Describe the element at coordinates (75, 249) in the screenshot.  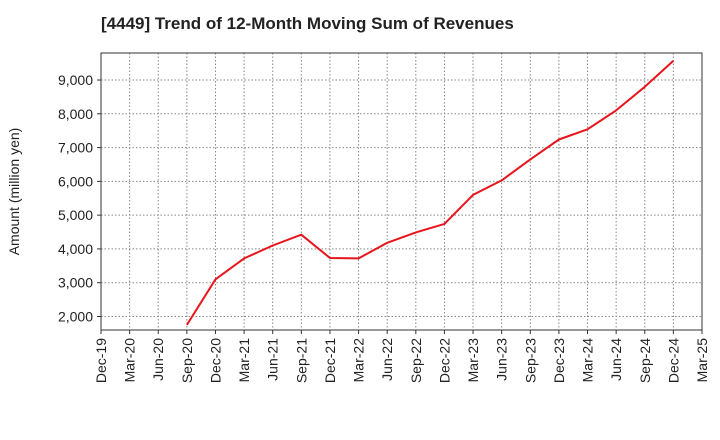
I see `y-tick-label: 4,000` at that location.